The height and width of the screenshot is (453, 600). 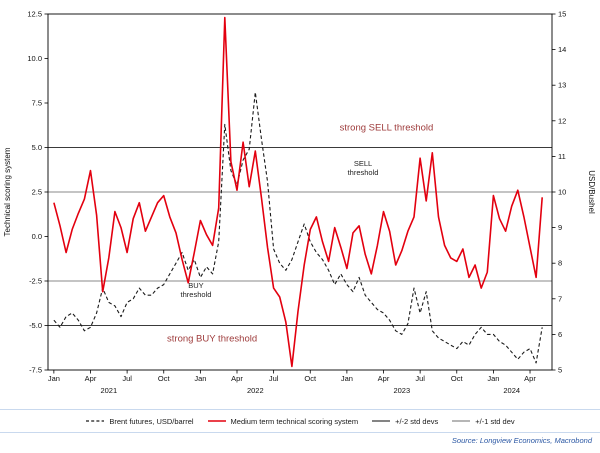 What do you see at coordinates (560, 298) in the screenshot?
I see `svg-text: 7` at bounding box center [560, 298].